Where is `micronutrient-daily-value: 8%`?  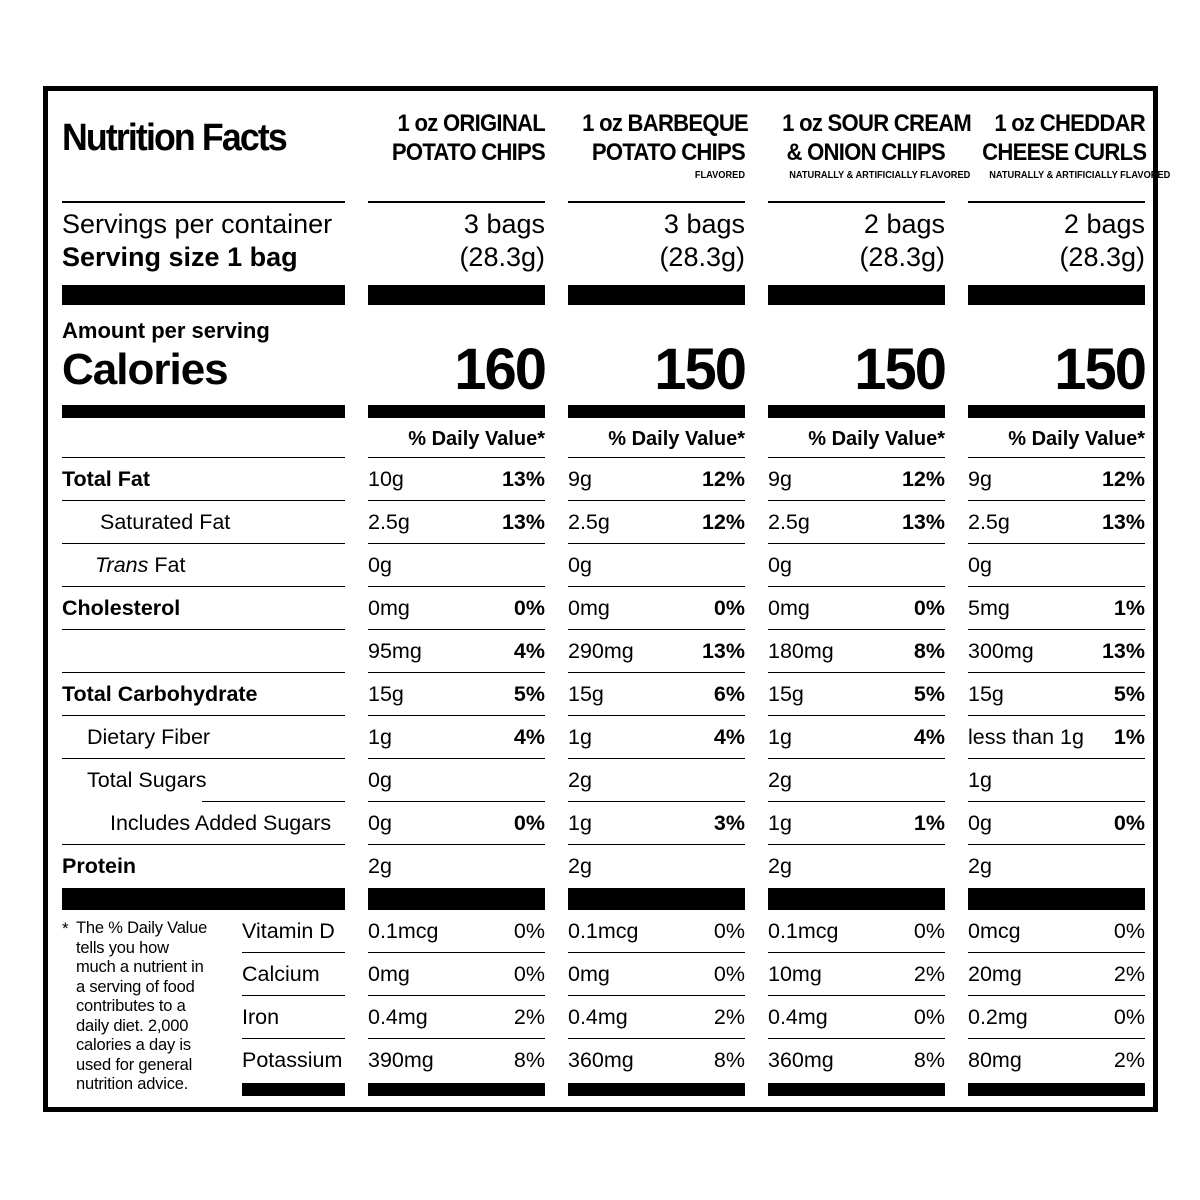 micronutrient-daily-value: 8% is located at coordinates (729, 1059).